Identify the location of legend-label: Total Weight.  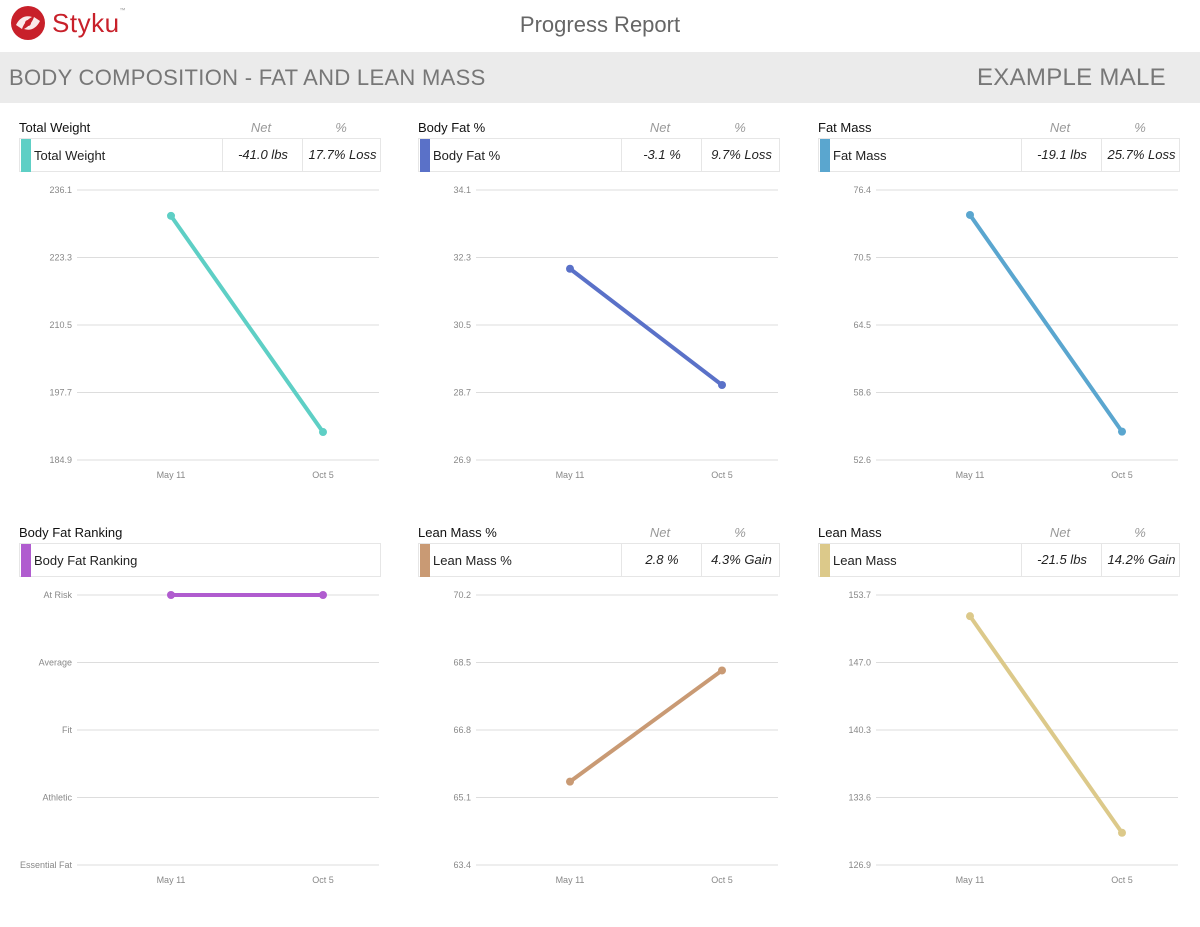
(70, 155).